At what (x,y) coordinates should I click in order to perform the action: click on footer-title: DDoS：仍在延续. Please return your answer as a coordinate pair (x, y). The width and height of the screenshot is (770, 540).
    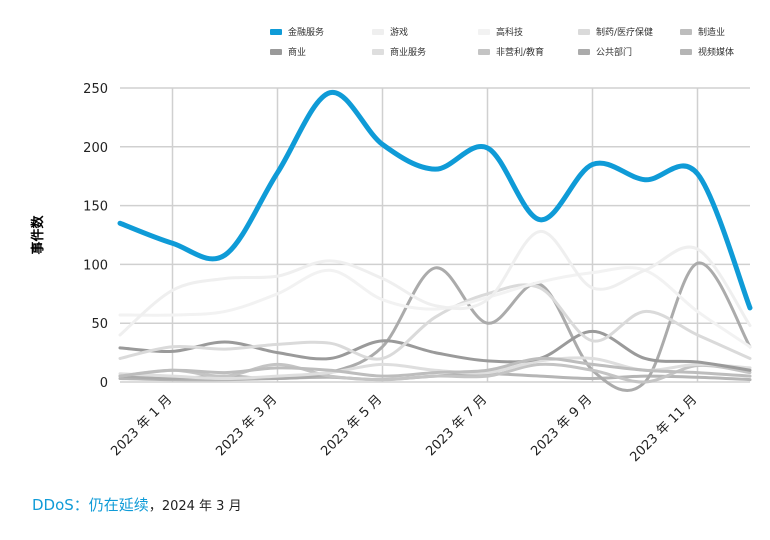
    Looking at the image, I should click on (90, 505).